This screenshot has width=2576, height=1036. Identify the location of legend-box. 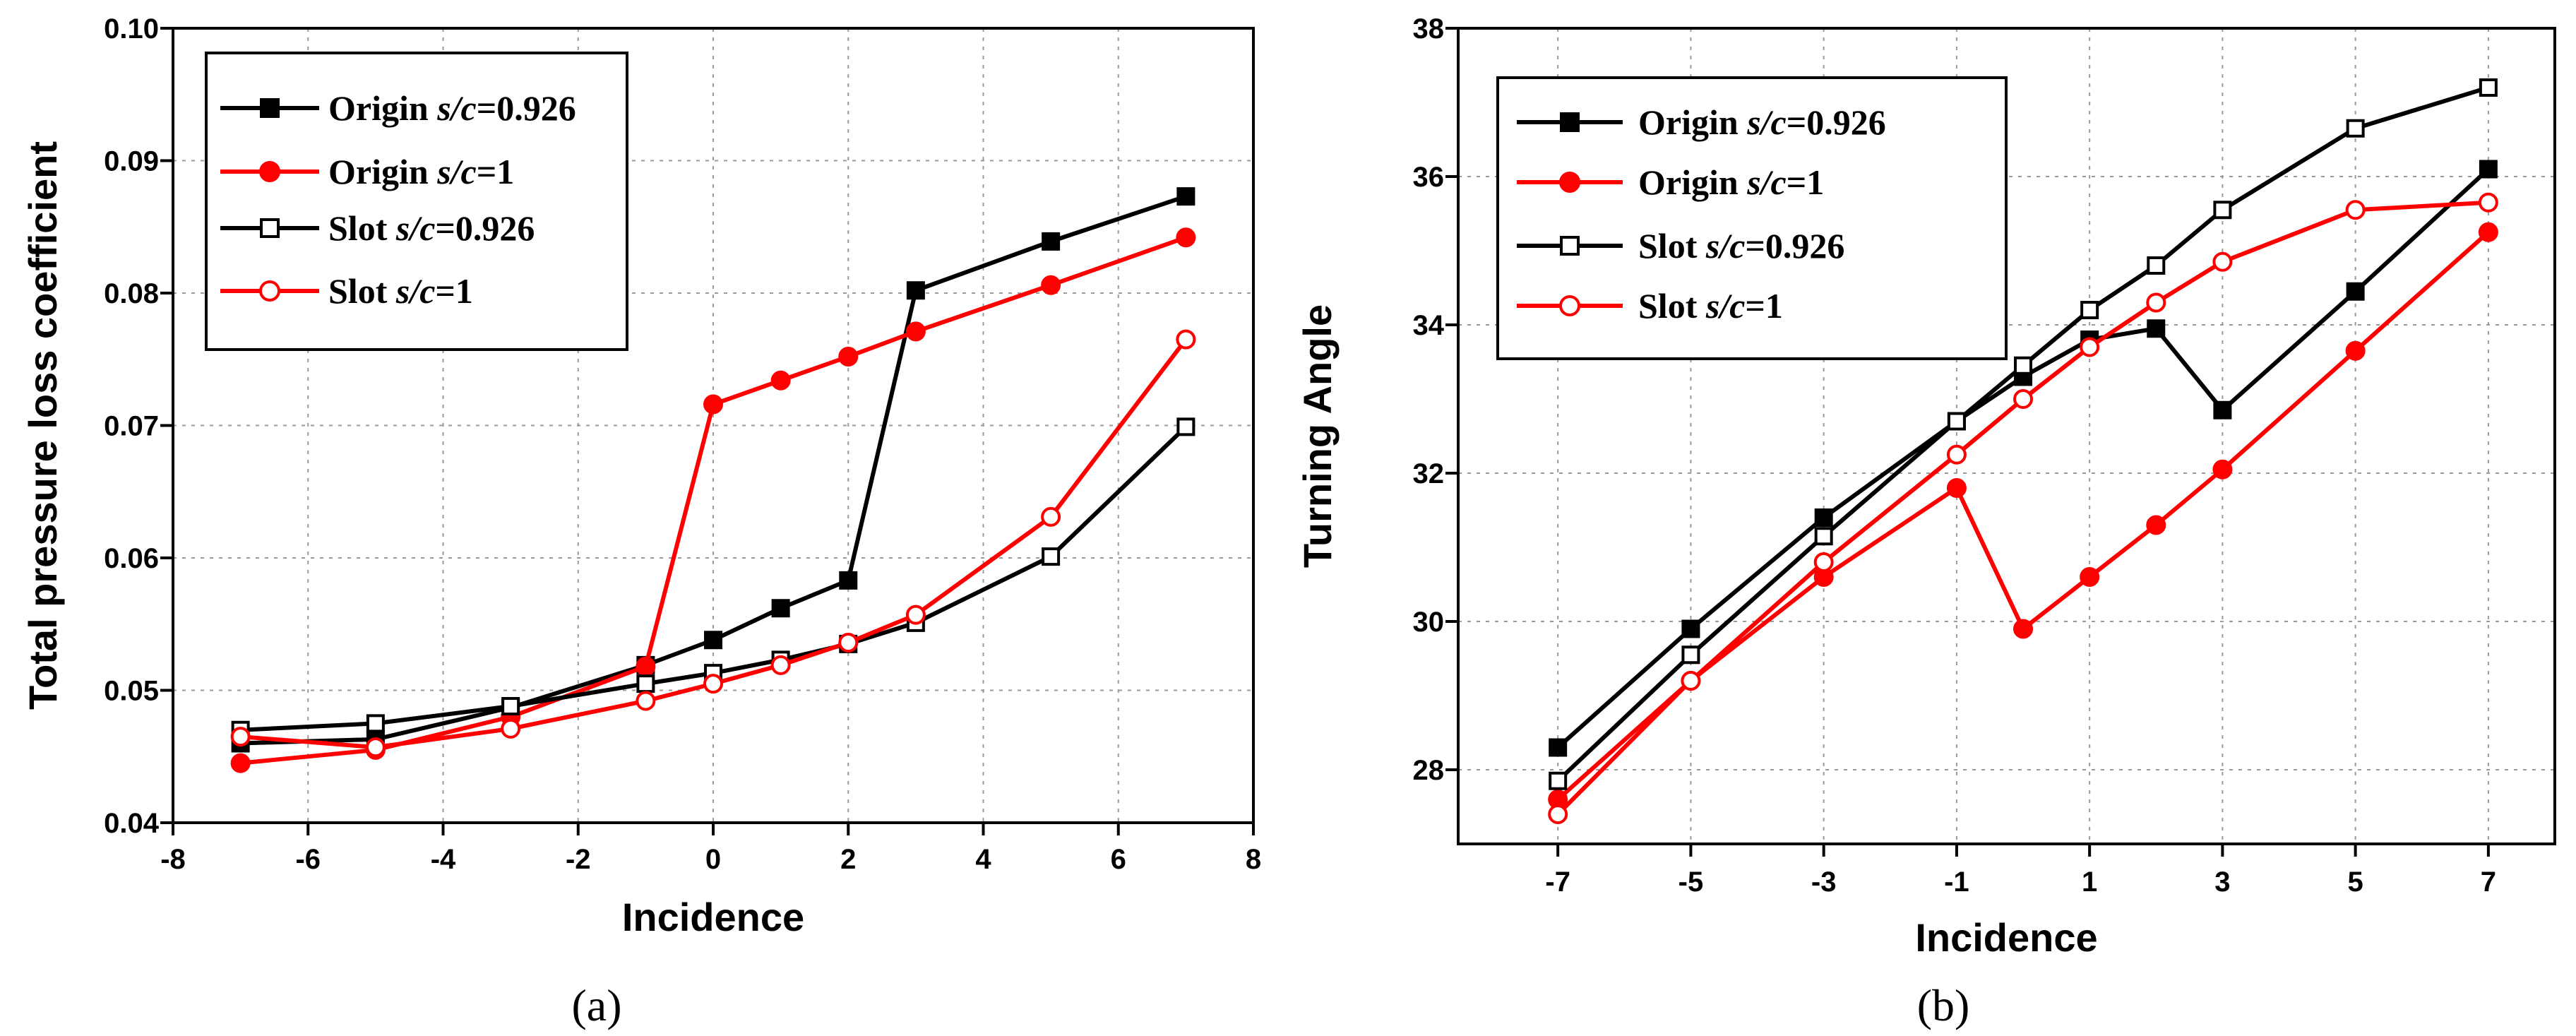
(1752, 218).